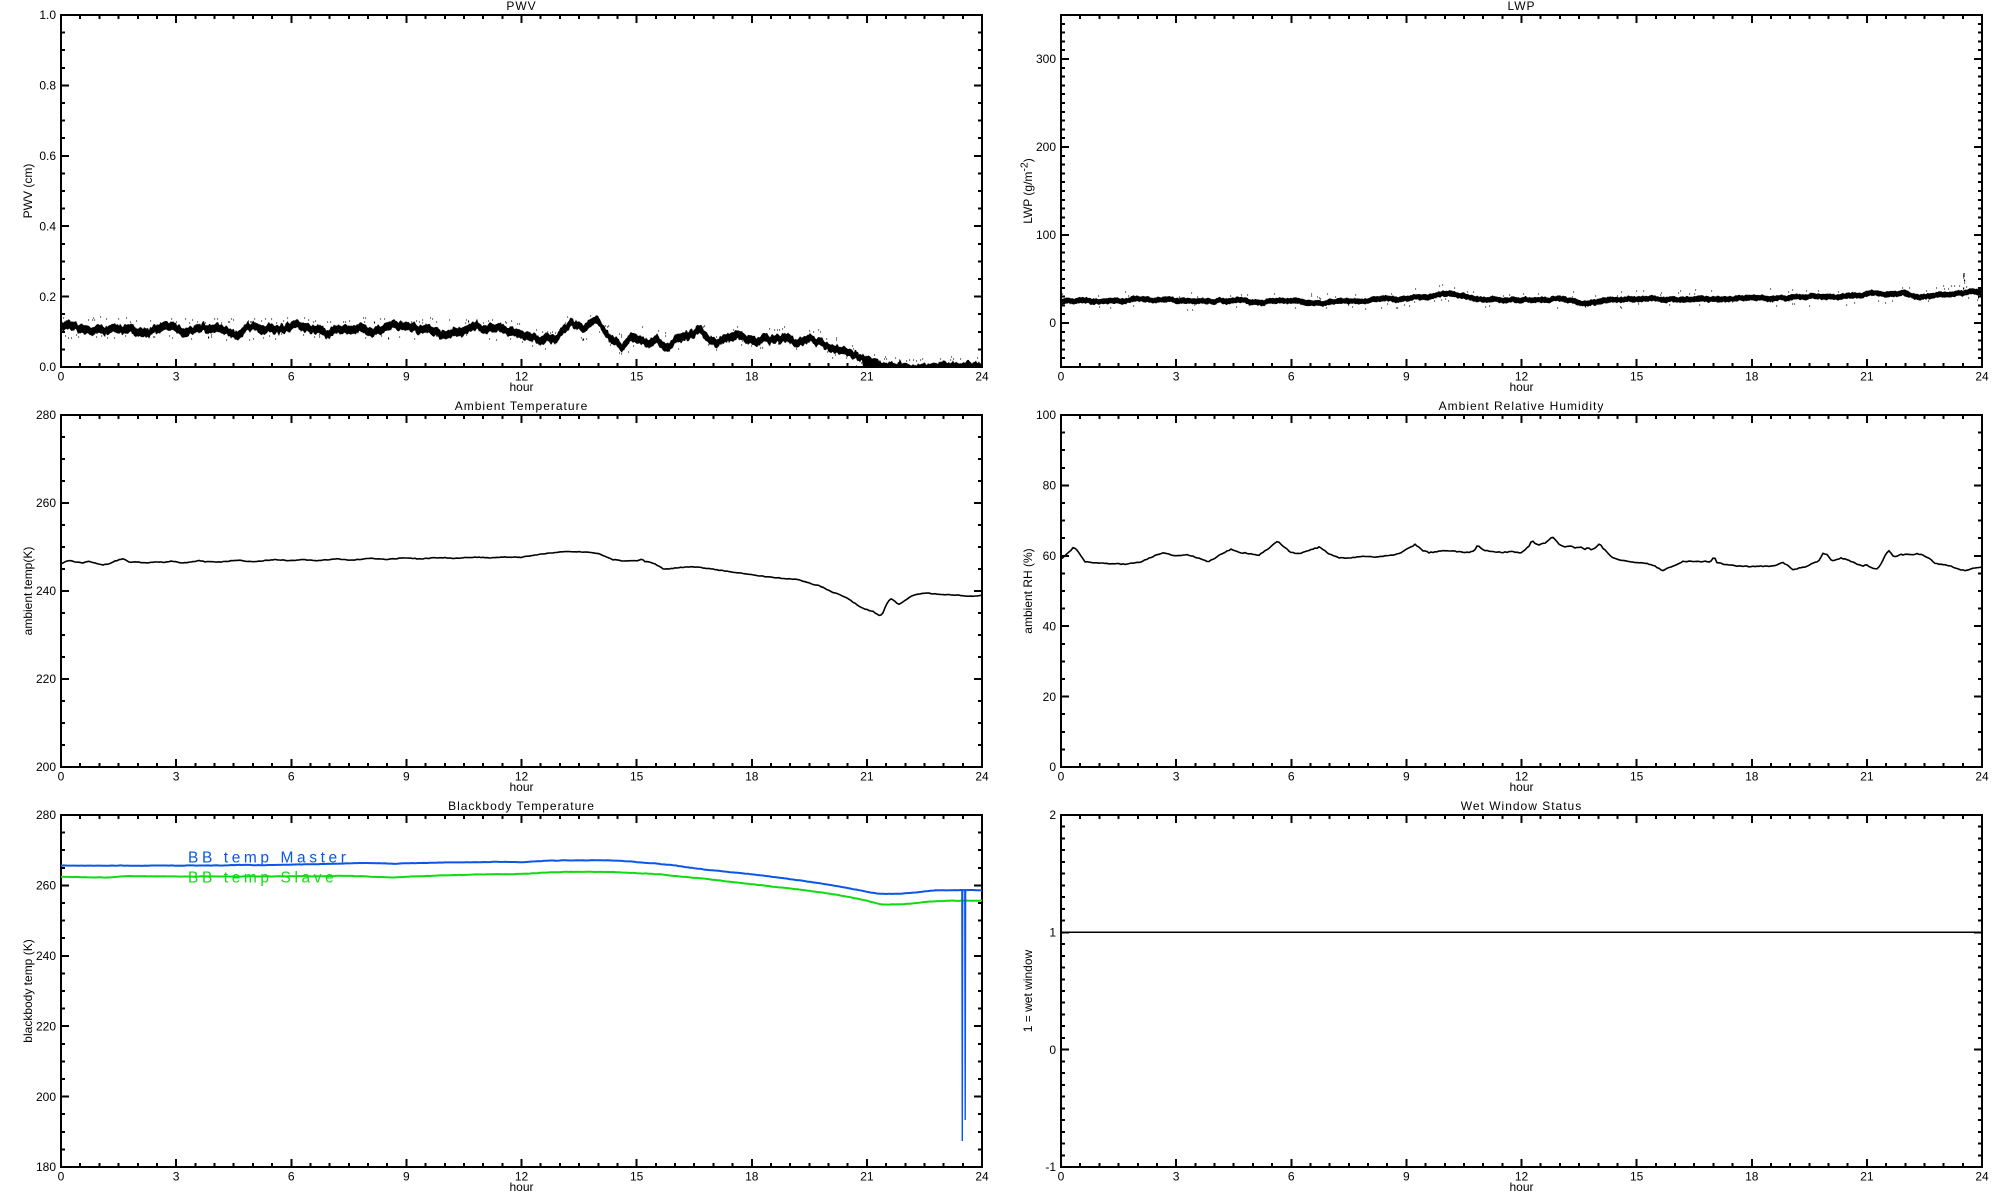 Image resolution: width=2000 pixels, height=1200 pixels. Describe the element at coordinates (1050, 1167) in the screenshot. I see `svg-text: -1` at that location.